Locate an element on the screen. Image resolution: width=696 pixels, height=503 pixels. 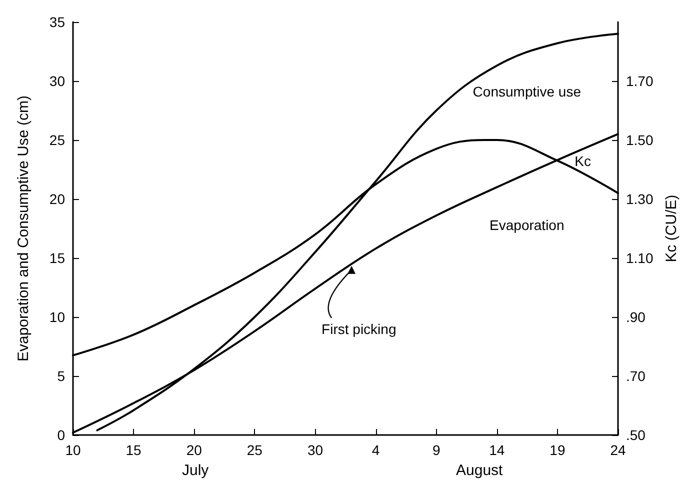
y2-tick-label: 1.50 is located at coordinates (640, 140).